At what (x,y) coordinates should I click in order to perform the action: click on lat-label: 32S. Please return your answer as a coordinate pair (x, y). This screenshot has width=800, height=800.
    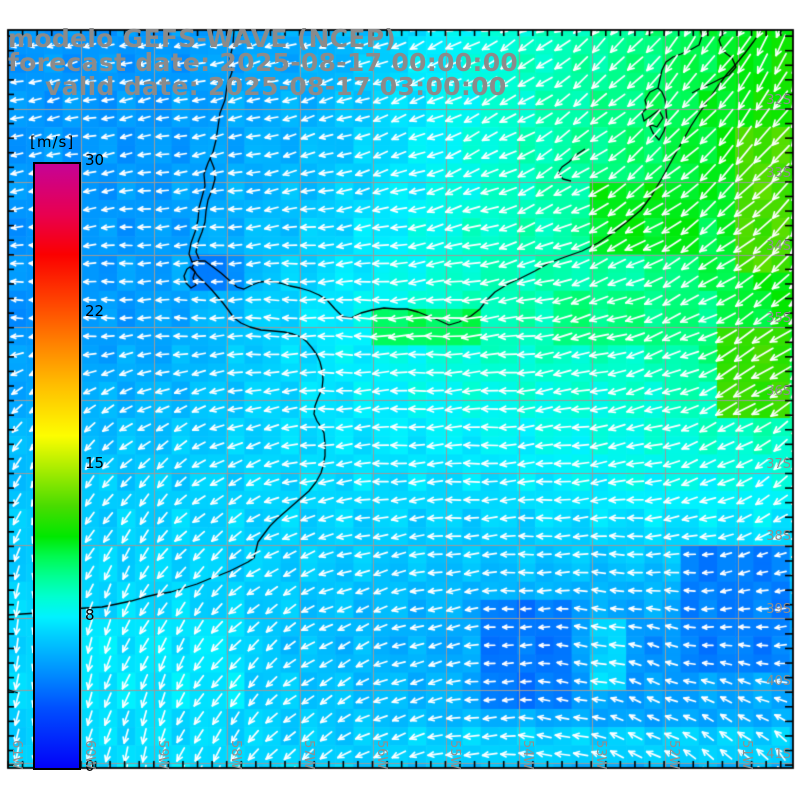
    Looking at the image, I should click on (778, 100).